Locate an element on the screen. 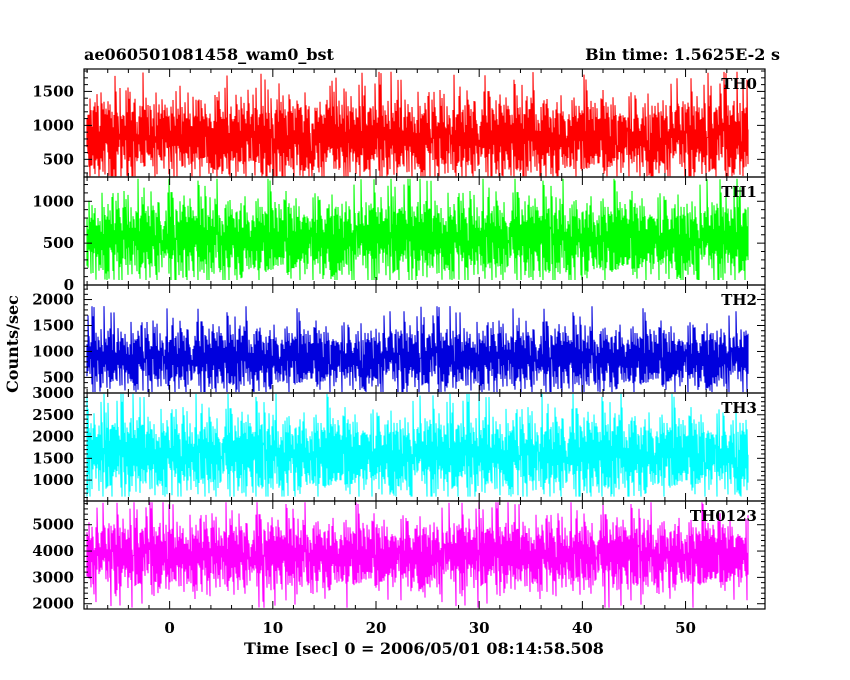 This screenshot has height=680, width=850. y-tick-label: 2500 is located at coordinates (53, 415).